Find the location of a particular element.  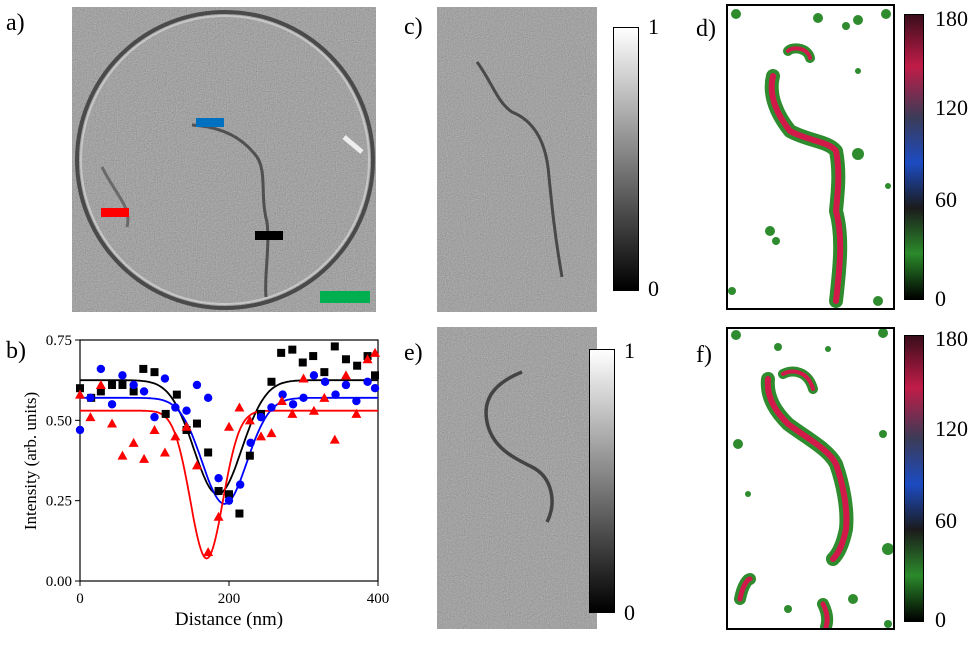

colorbar-e-min: 0 is located at coordinates (629, 612).